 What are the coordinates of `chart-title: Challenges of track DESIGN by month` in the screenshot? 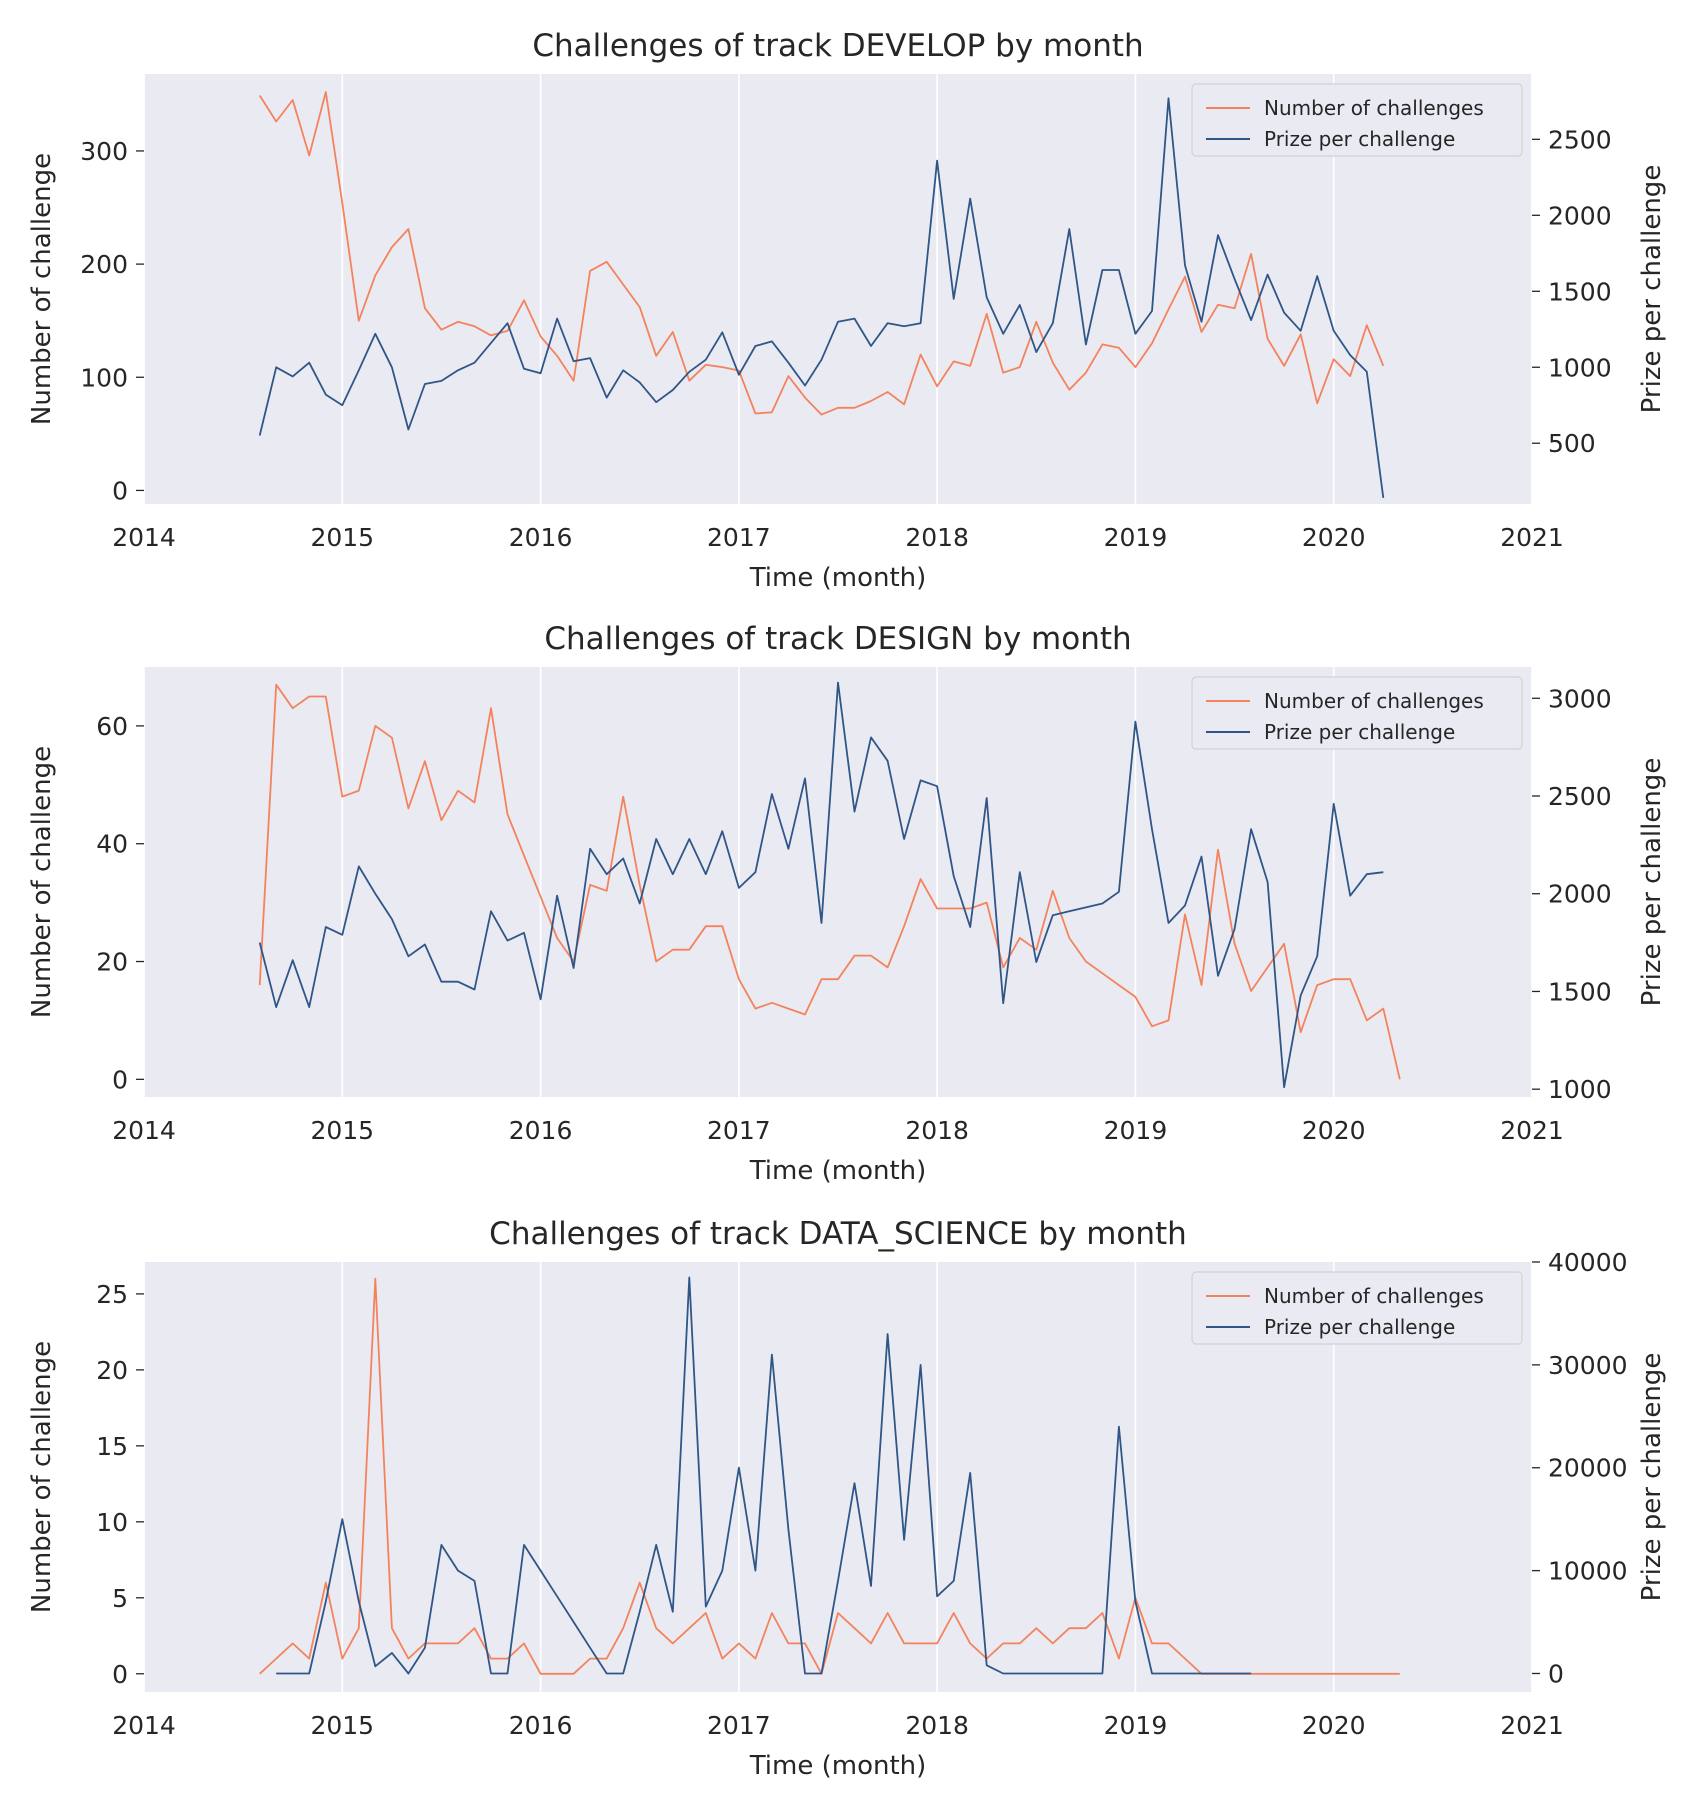 It's located at (837, 639).